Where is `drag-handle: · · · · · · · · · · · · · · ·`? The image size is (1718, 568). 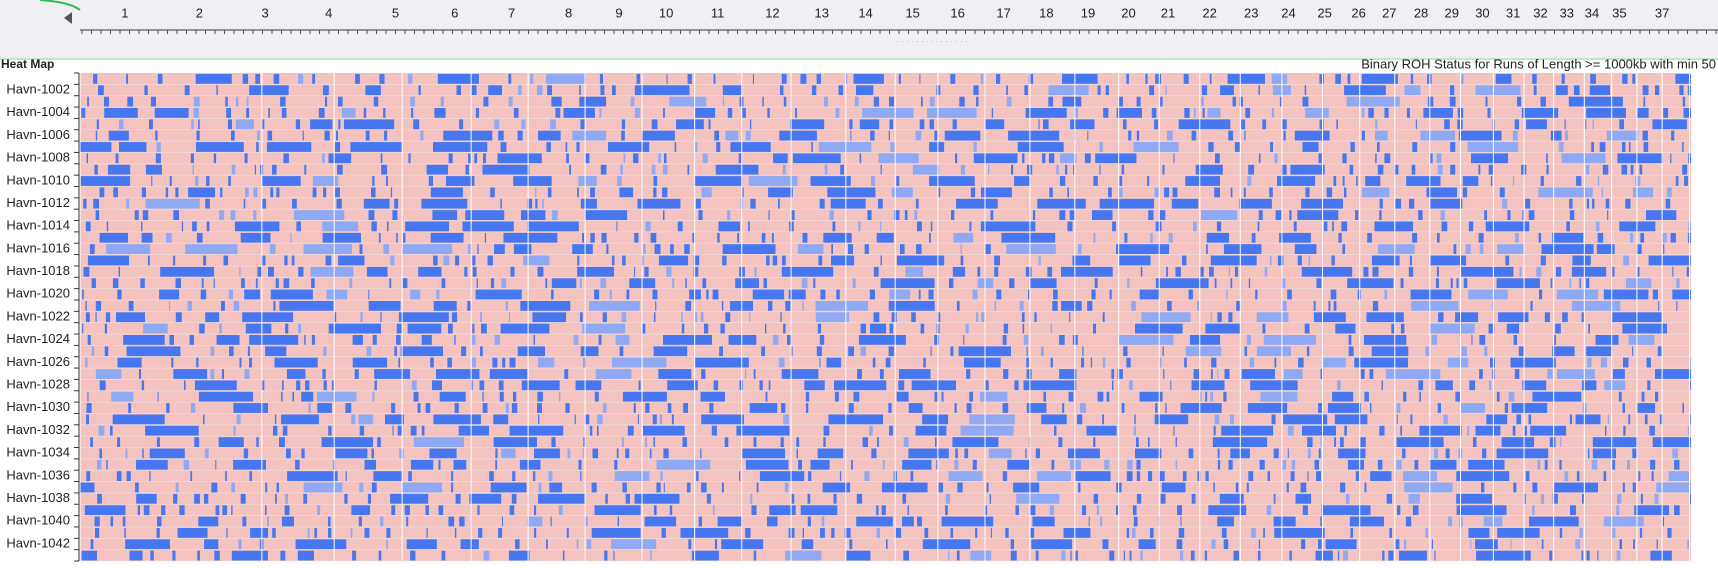 drag-handle: · · · · · · · · · · · · · · · is located at coordinates (931, 41).